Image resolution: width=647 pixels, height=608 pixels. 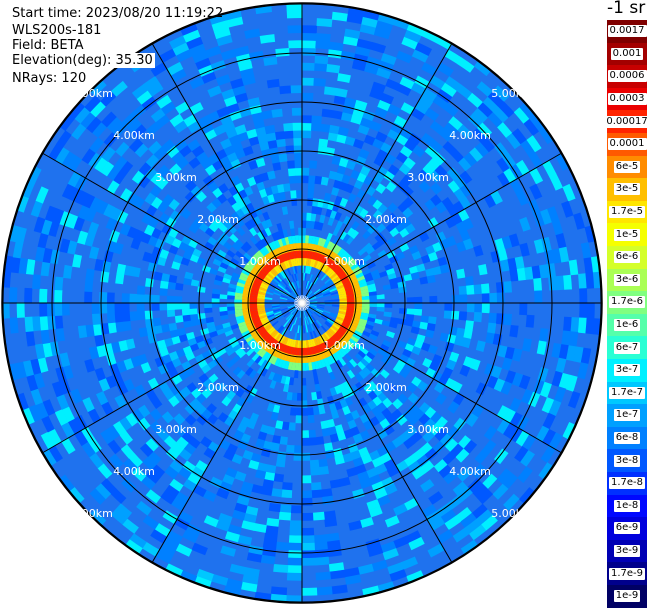 I want to click on colorbar-step: 1e-5, so click(x=627, y=234).